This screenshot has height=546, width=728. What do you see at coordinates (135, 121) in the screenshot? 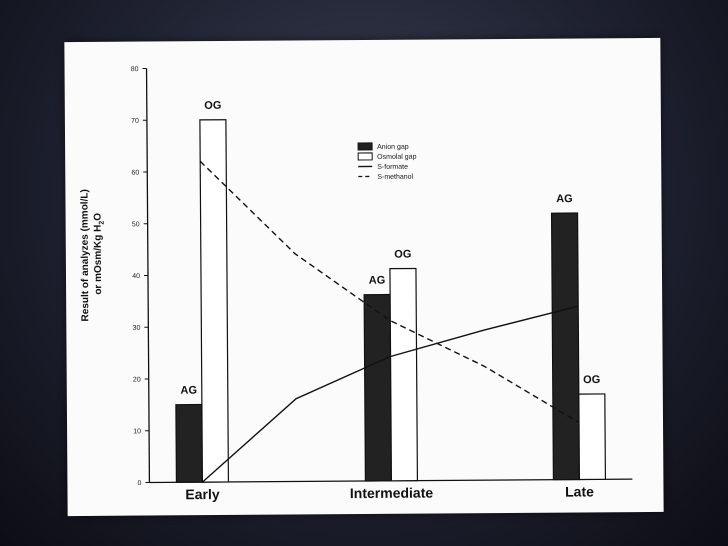
I see `y-tick-label: 70` at bounding box center [135, 121].